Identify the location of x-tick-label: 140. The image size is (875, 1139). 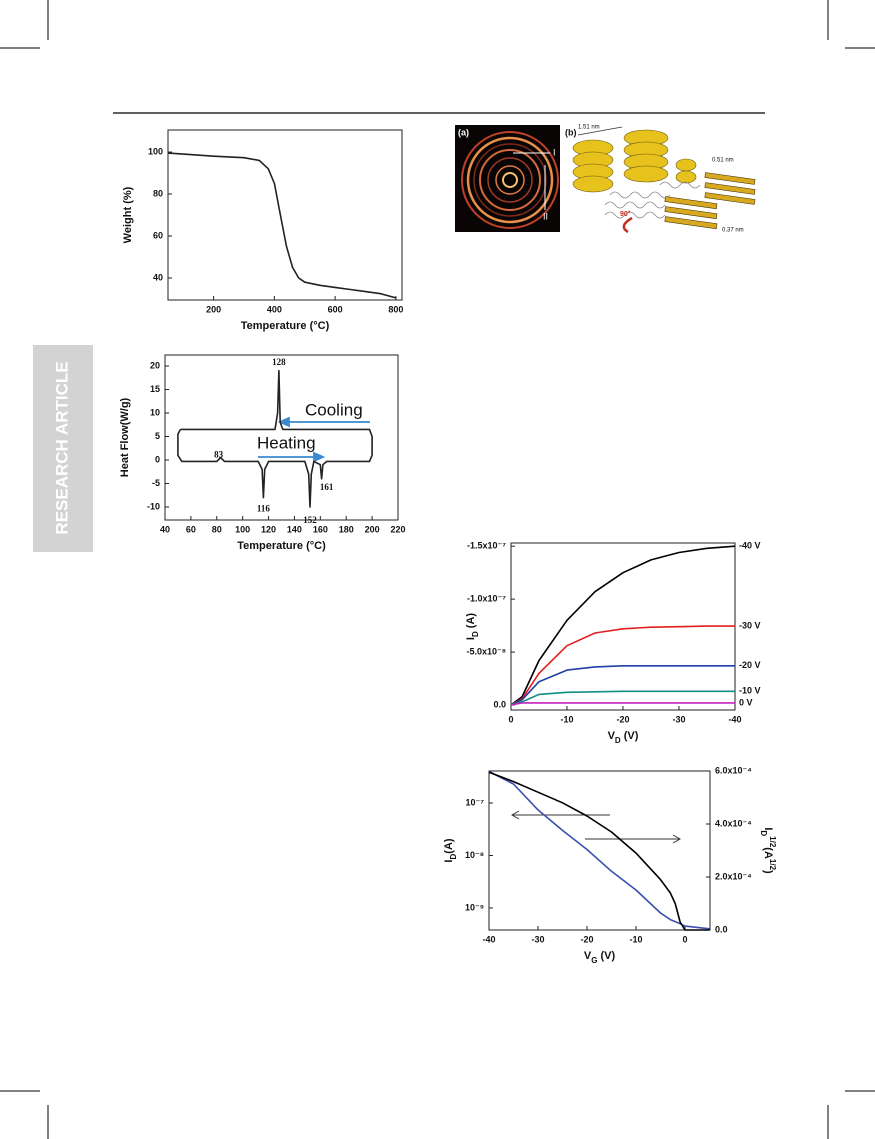
(294, 529).